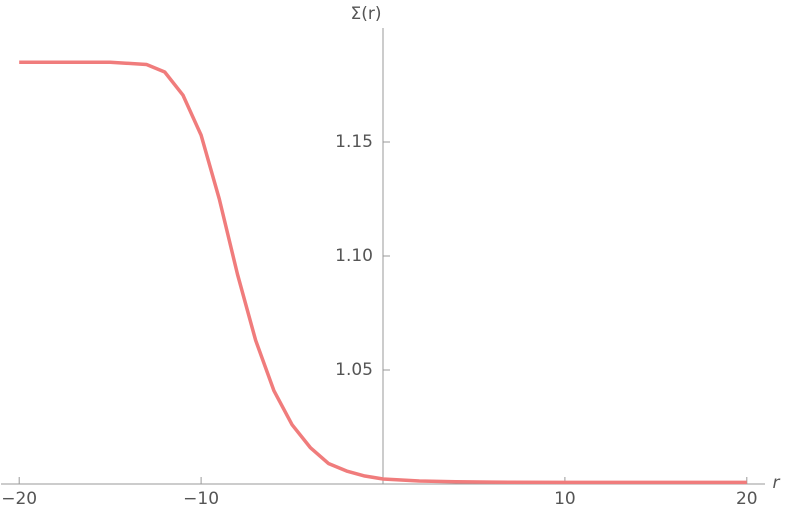  I want to click on x-tick-label: −20, so click(19, 499).